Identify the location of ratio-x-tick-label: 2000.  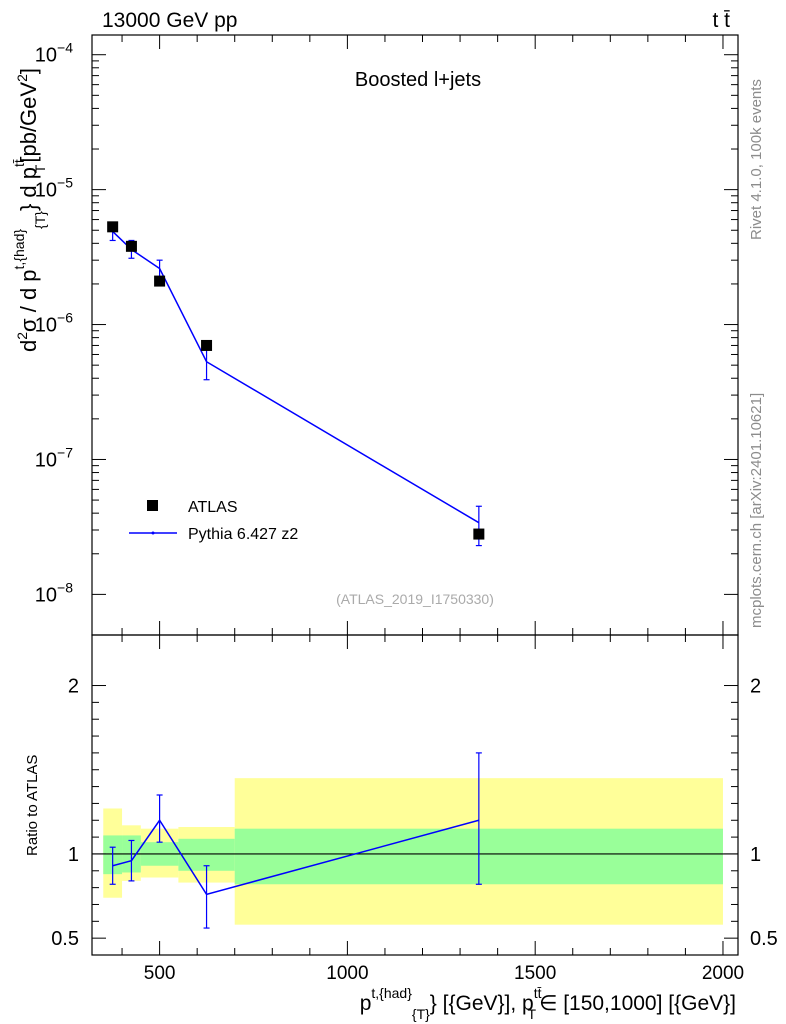
(723, 973).